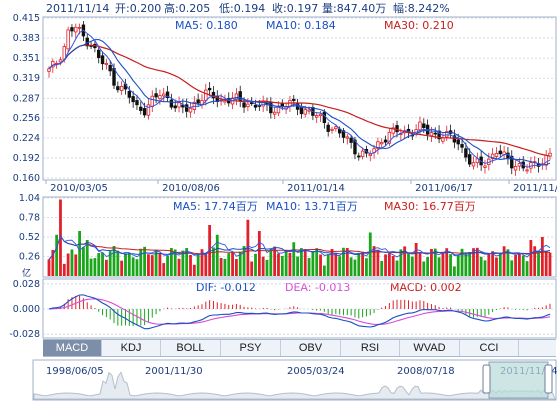 The width and height of the screenshot is (557, 411). What do you see at coordinates (26, 309) in the screenshot?
I see `macd-y-tick: 0.000` at bounding box center [26, 309].